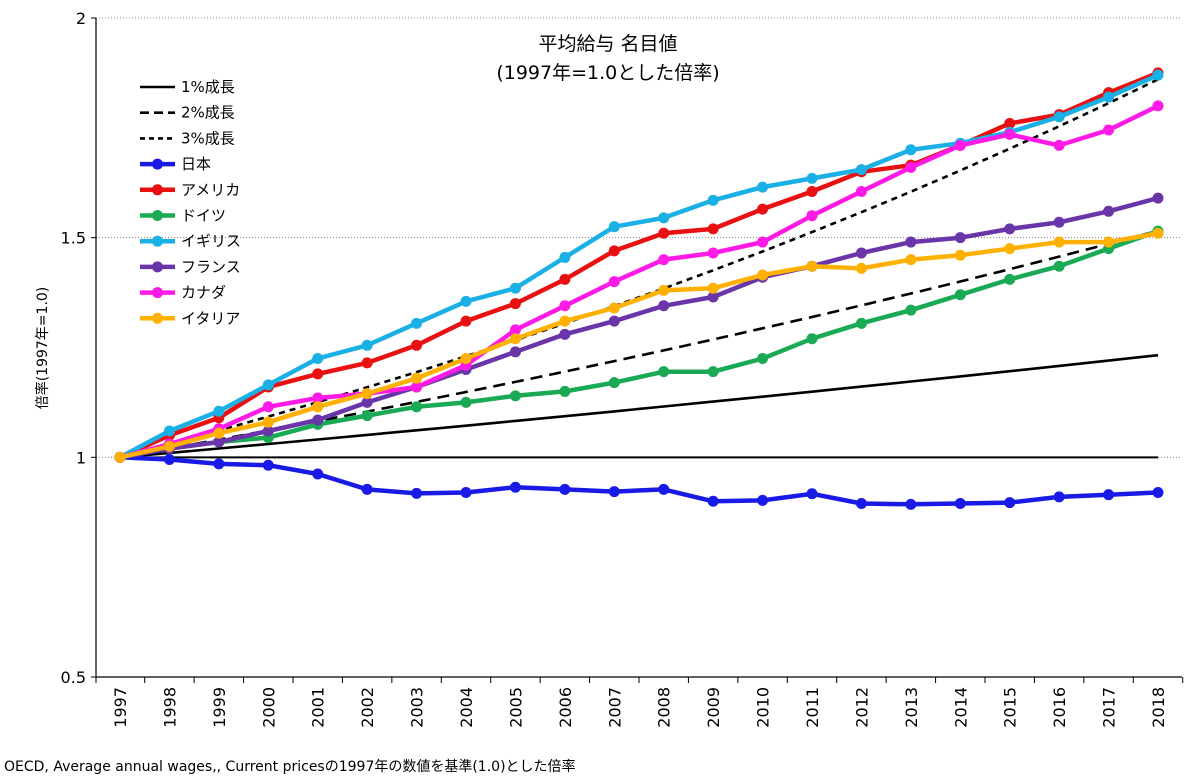  I want to click on x-tick-label: 2008, so click(664, 707).